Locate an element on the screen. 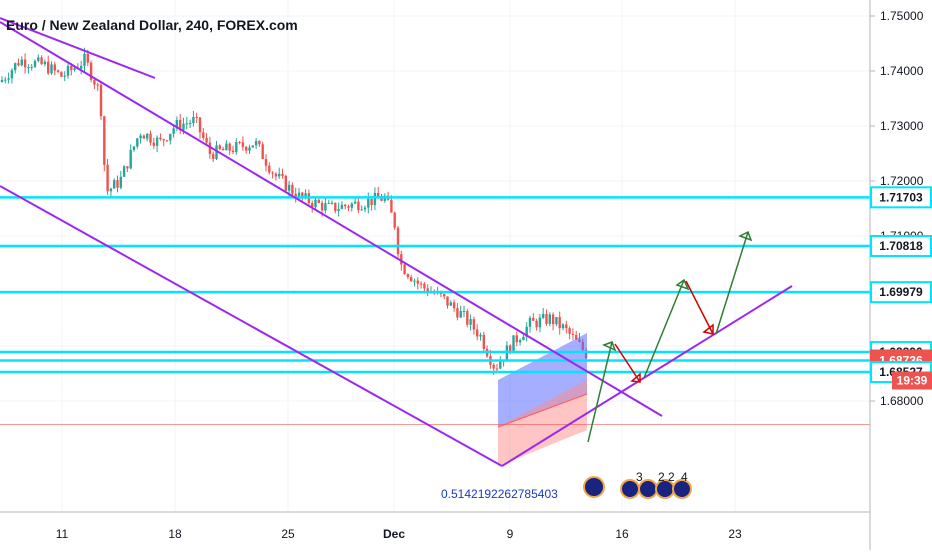  projection-arrows is located at coordinates (670, 336).